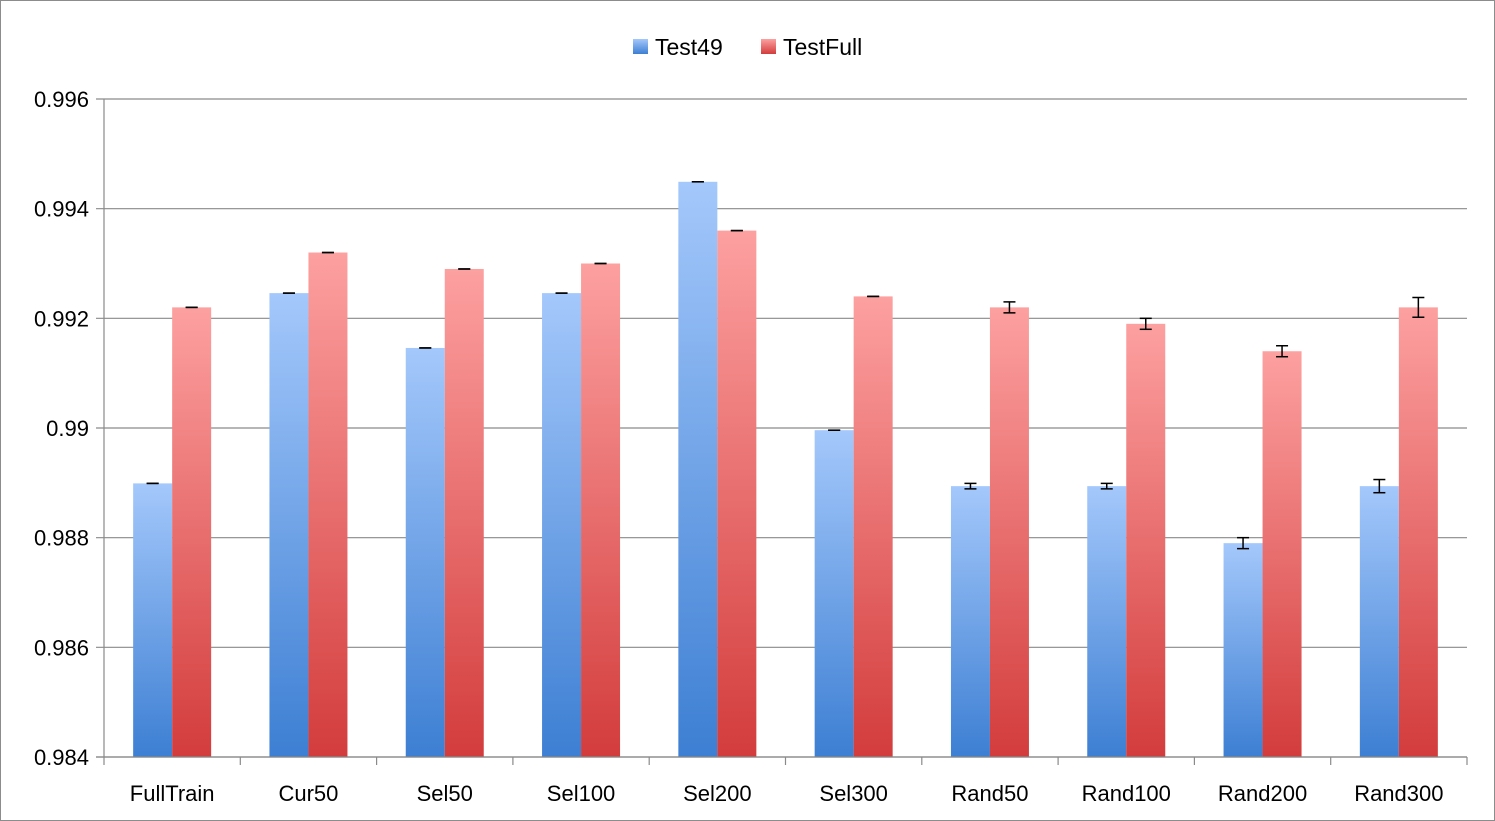 This screenshot has height=821, width=1495. I want to click on legend: Test49 TestFull, so click(747, 47).